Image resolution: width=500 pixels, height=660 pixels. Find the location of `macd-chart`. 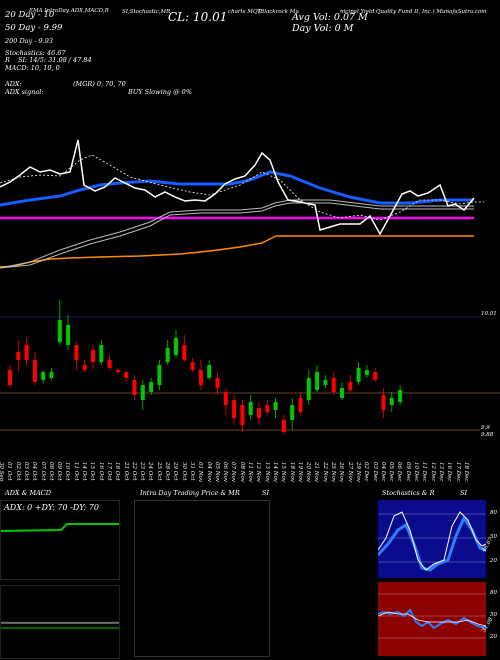

macd-chart is located at coordinates (60, 625).